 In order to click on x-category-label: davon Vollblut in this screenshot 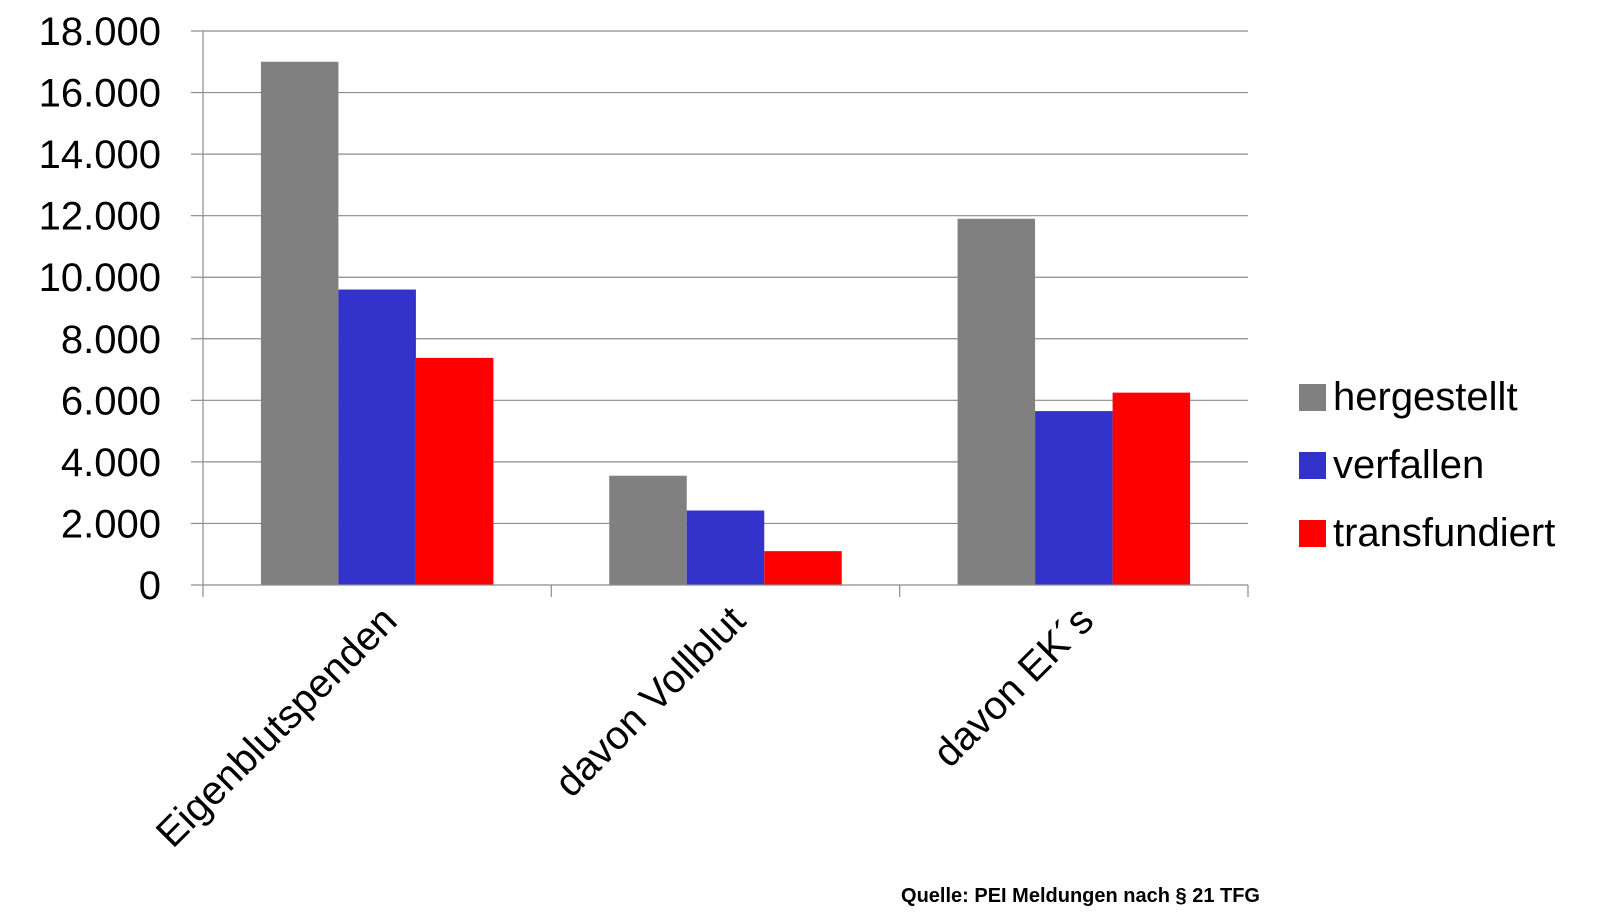, I will do `click(650, 701)`.